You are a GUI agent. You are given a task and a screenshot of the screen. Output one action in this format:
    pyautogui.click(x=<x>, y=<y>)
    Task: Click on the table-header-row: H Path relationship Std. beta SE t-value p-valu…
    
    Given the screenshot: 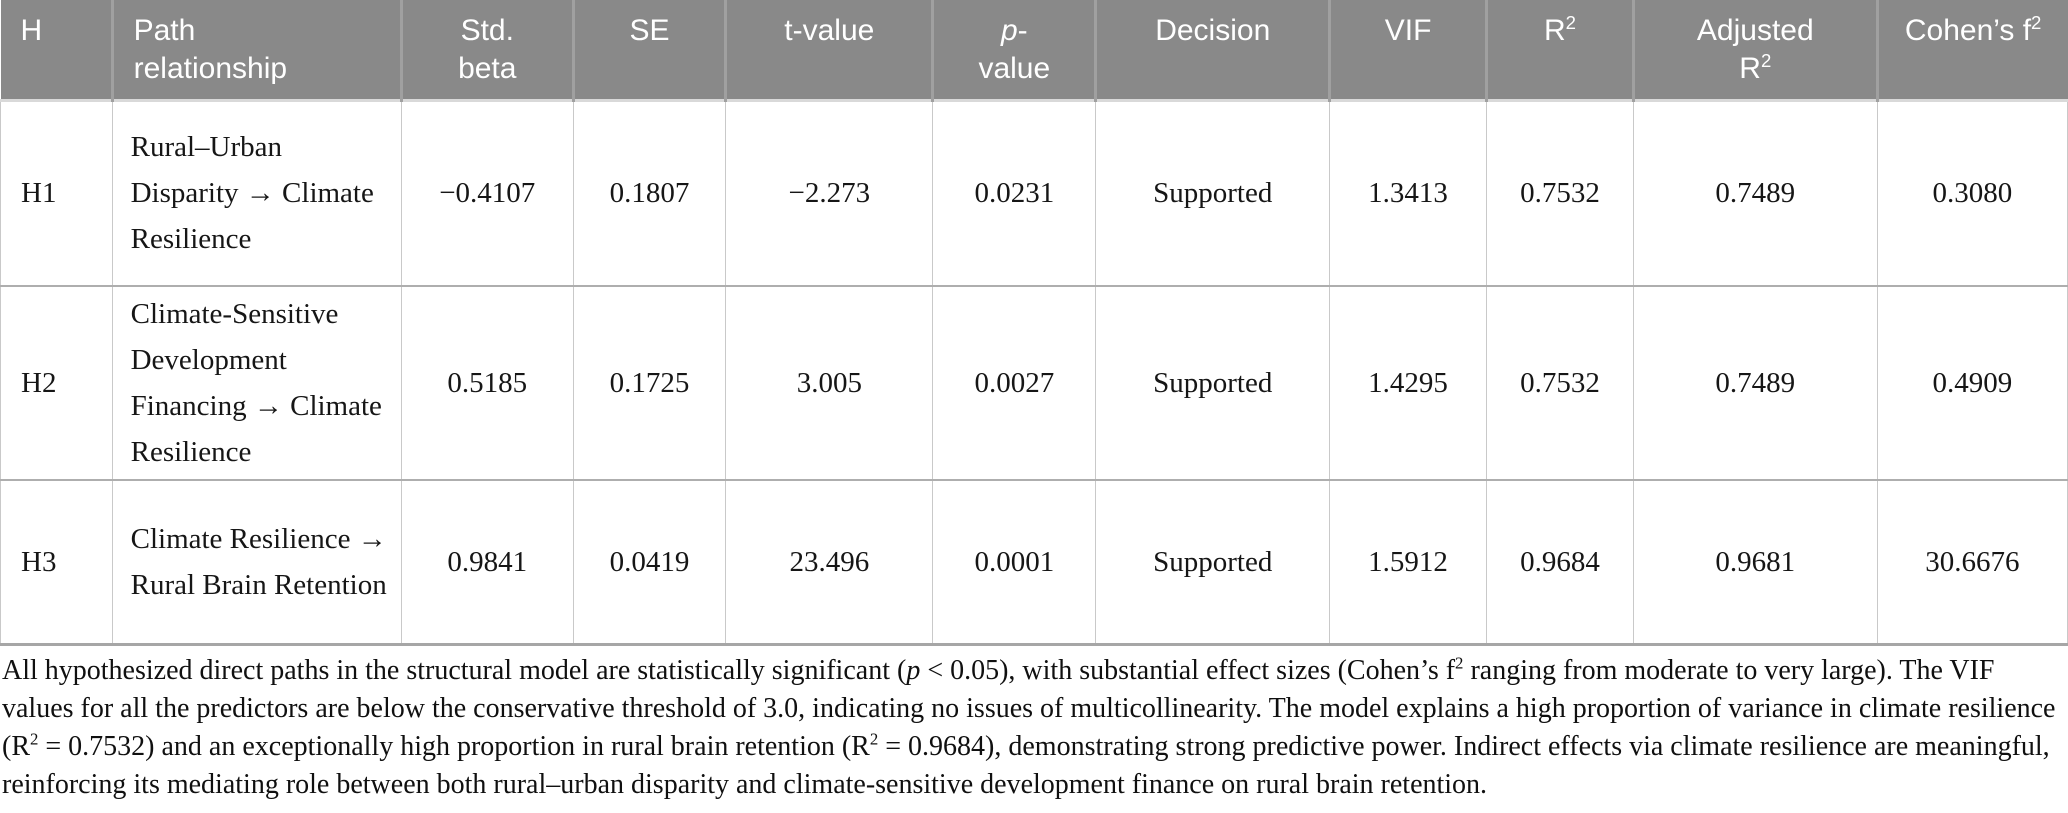 What is the action you would take?
    pyautogui.click(x=1034, y=50)
    